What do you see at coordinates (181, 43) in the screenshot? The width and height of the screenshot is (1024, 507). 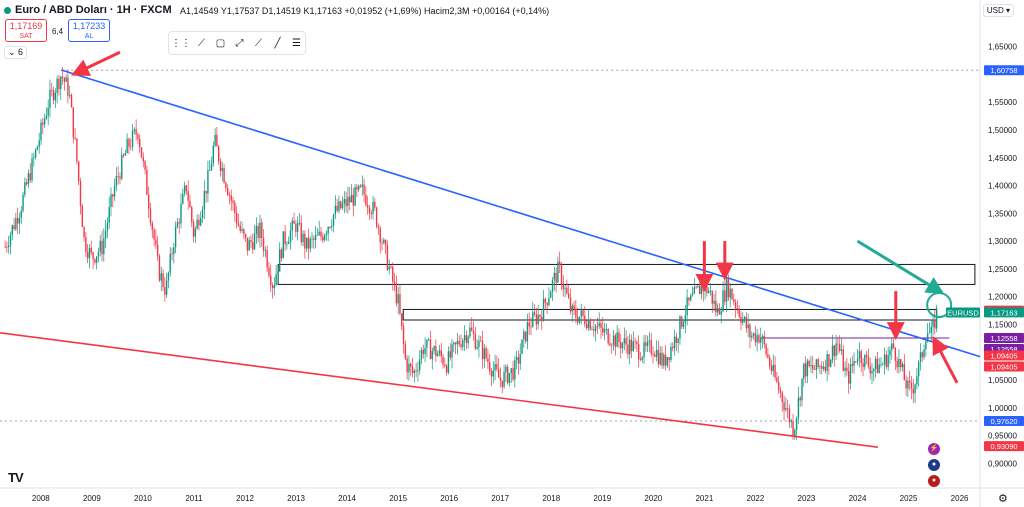 I see `drag-handle-icon: ⋮⋮` at bounding box center [181, 43].